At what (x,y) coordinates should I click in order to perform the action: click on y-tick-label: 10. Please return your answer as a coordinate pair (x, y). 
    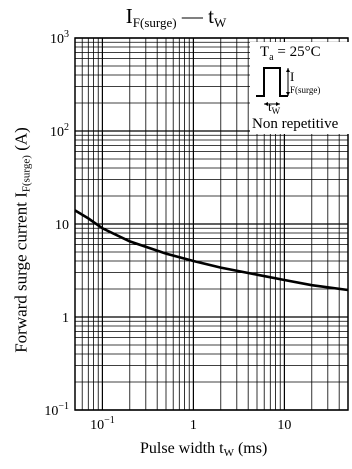
    Looking at the image, I should click on (62, 225).